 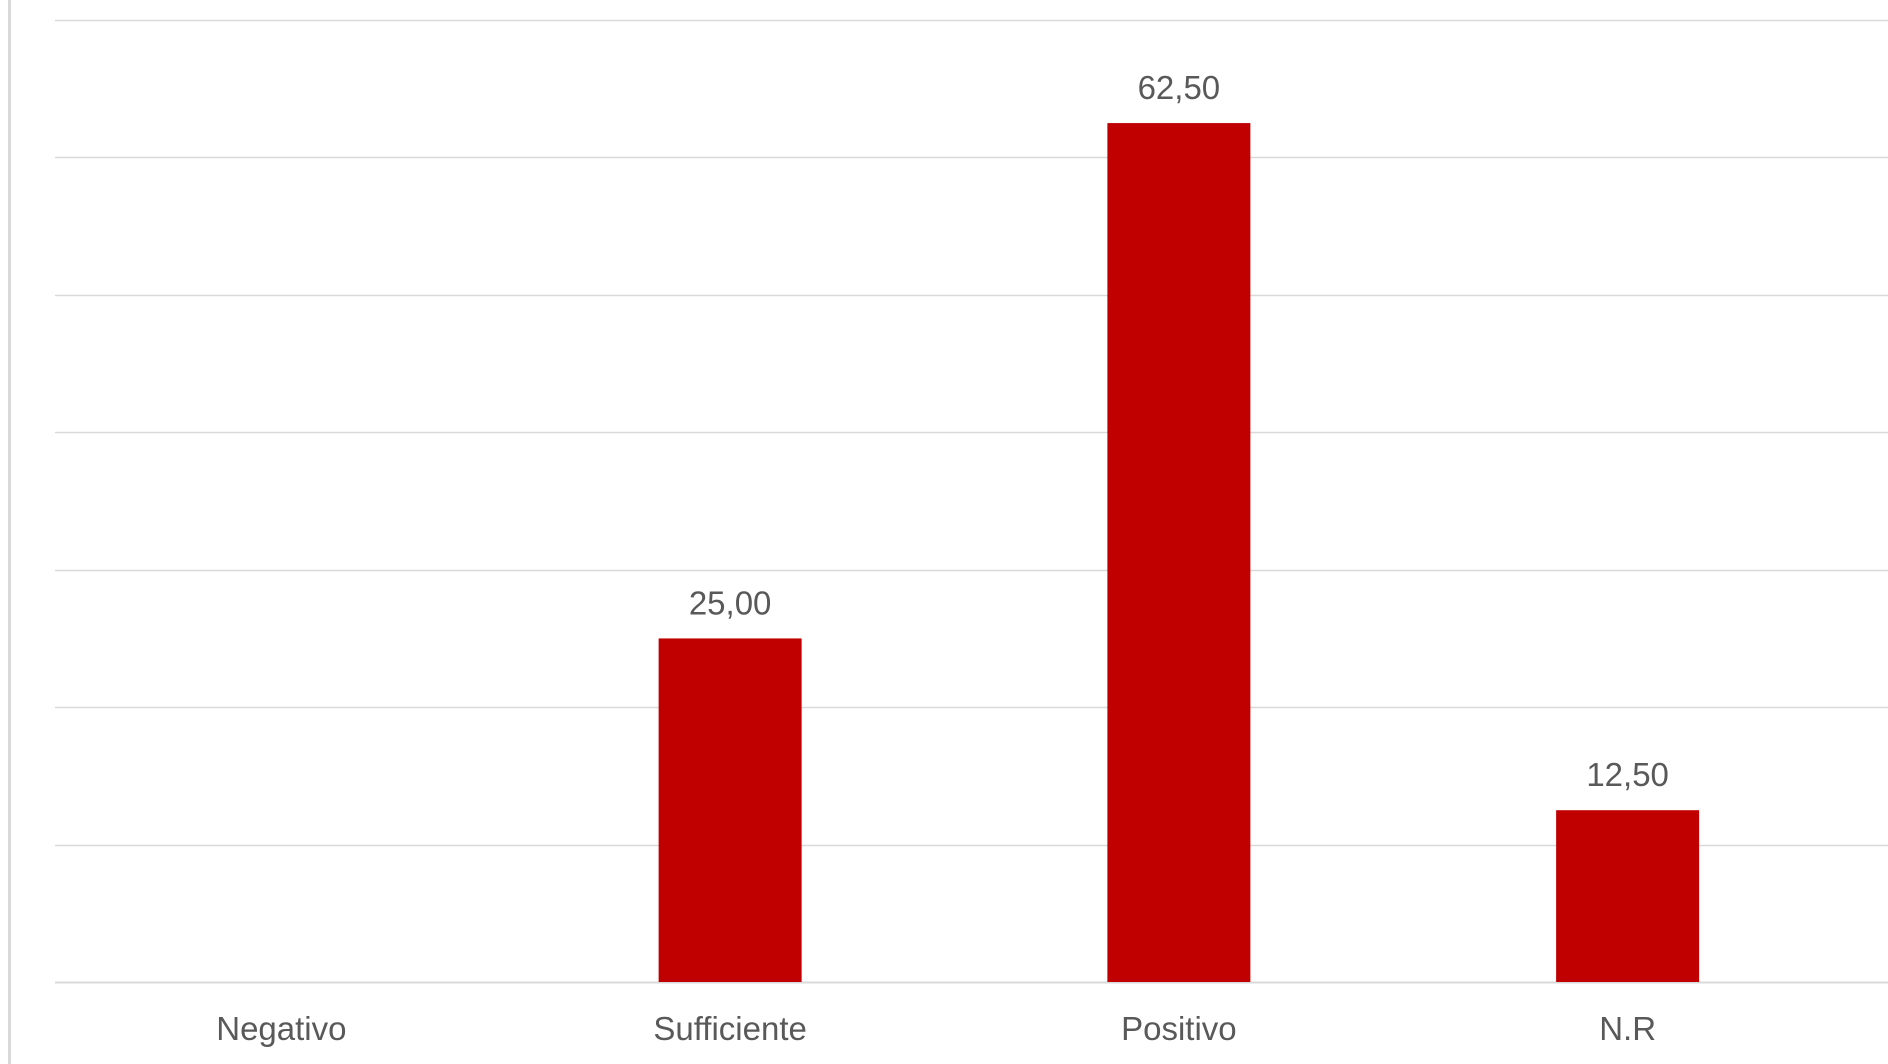 What do you see at coordinates (1628, 896) in the screenshot?
I see `bar-n-r` at bounding box center [1628, 896].